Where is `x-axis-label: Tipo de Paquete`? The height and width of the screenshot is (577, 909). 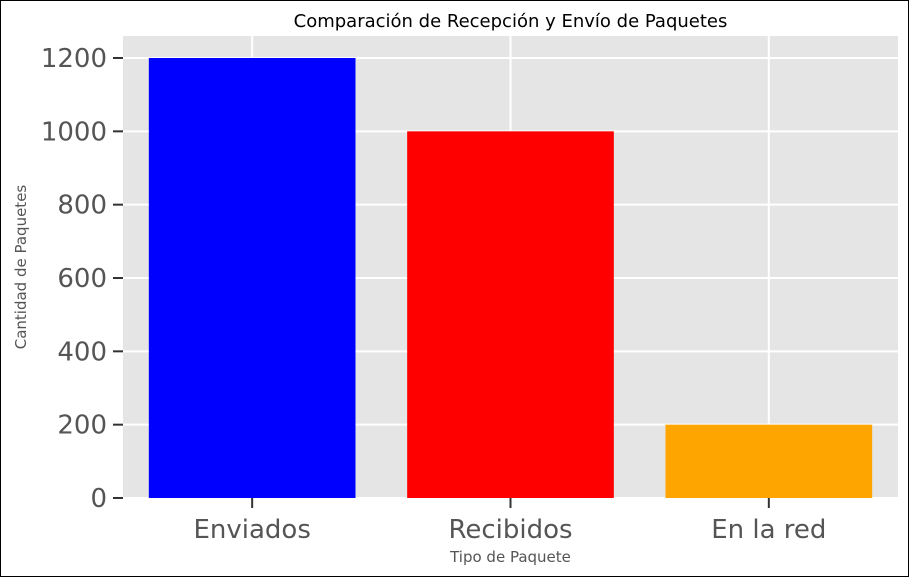
x-axis-label: Tipo de Paquete is located at coordinates (510, 557).